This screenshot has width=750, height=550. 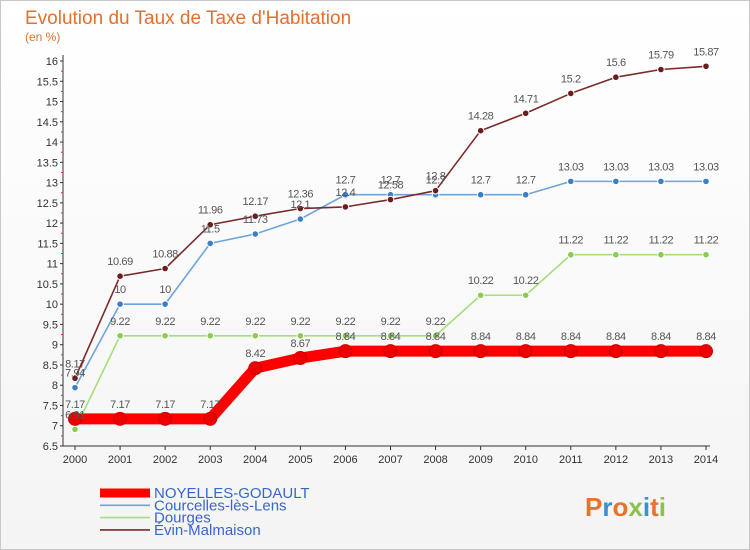 I want to click on y-tick-label: 14, so click(x=52, y=143).